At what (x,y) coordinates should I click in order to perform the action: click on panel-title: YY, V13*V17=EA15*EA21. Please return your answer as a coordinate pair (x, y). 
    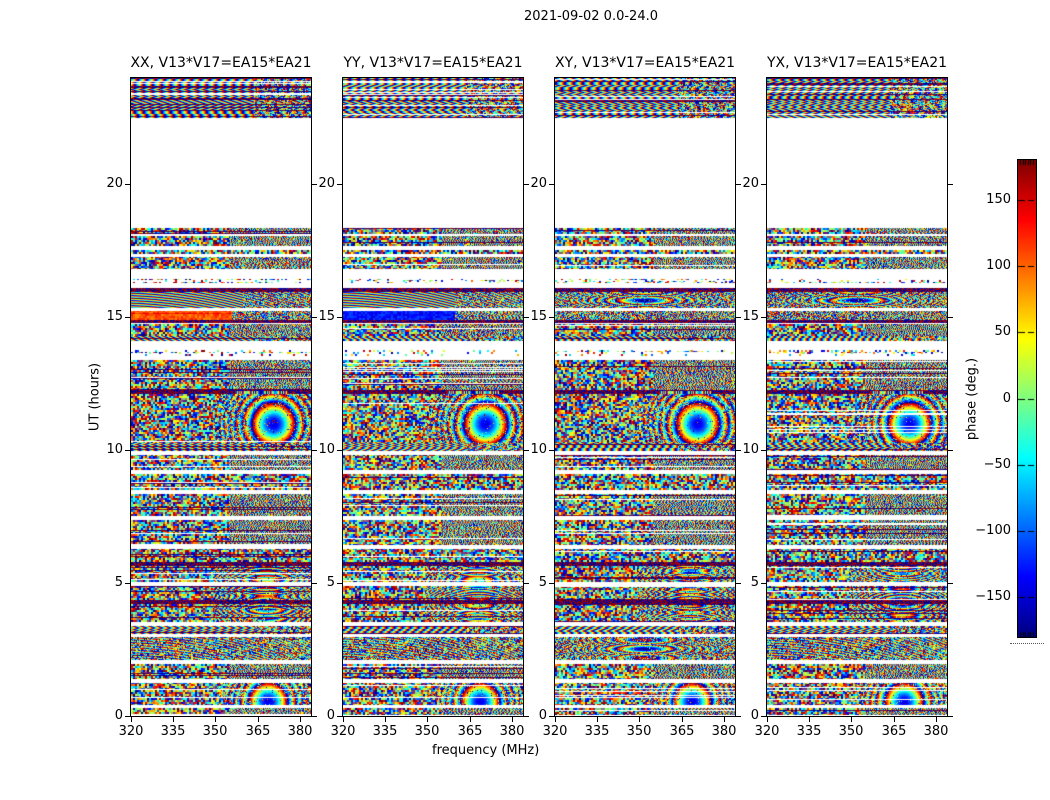
    Looking at the image, I should click on (433, 63).